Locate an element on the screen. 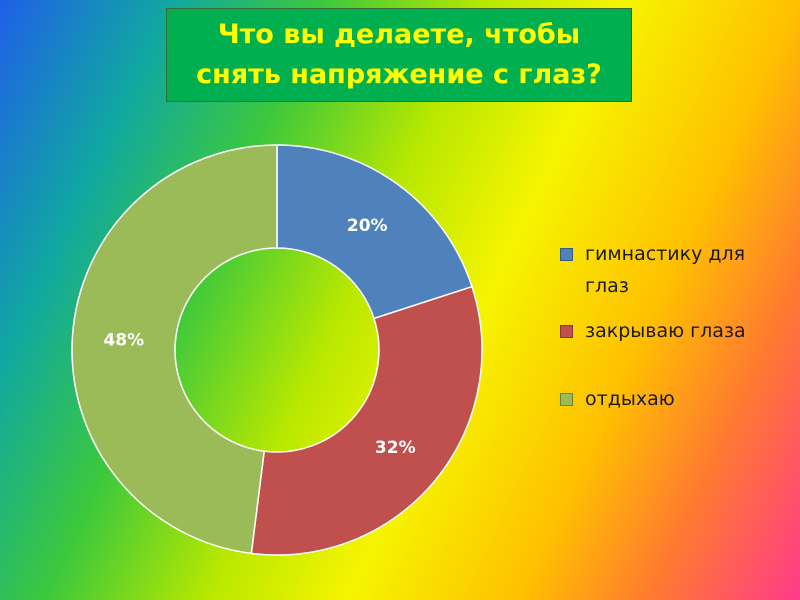 The image size is (800, 600). legend-label: отдыхаю is located at coordinates (630, 399).